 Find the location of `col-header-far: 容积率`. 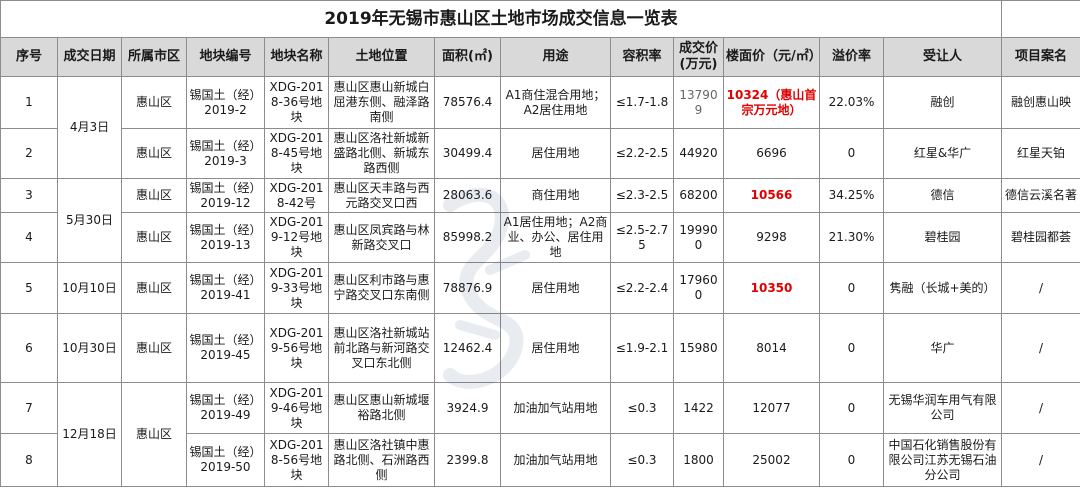

col-header-far: 容积率 is located at coordinates (642, 57).